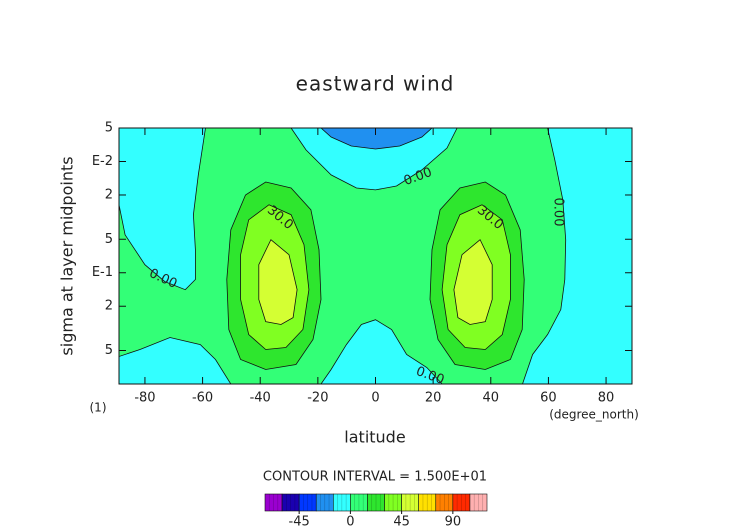  What do you see at coordinates (102, 272) in the screenshot?
I see `y-tick-label: E-1` at bounding box center [102, 272].